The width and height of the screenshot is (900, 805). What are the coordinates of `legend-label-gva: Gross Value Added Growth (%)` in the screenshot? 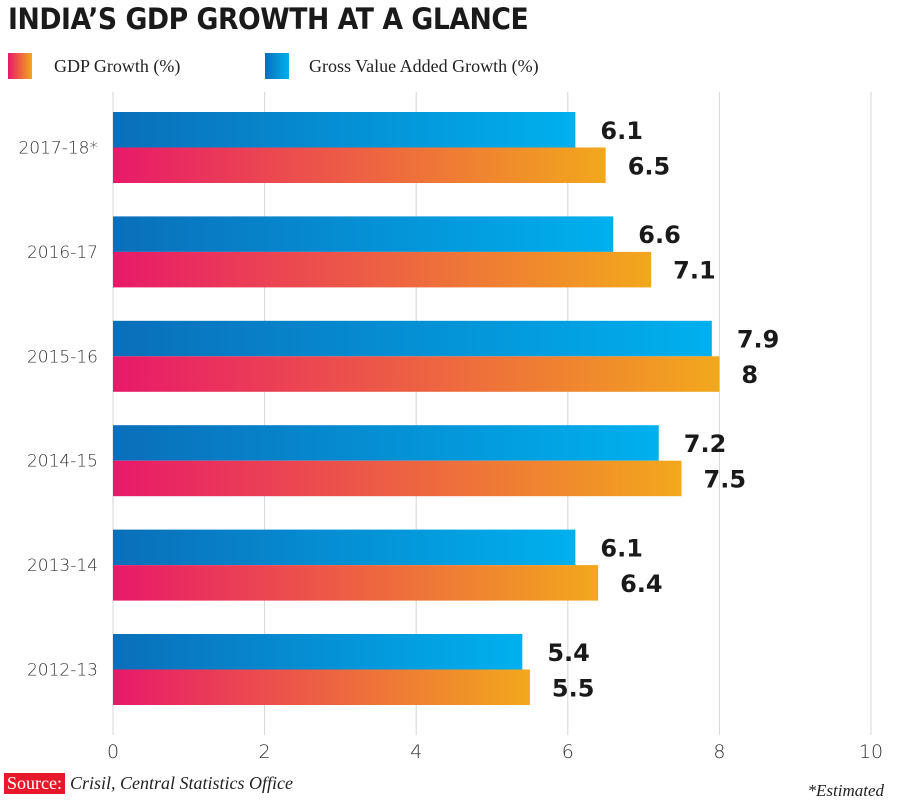 It's located at (424, 65).